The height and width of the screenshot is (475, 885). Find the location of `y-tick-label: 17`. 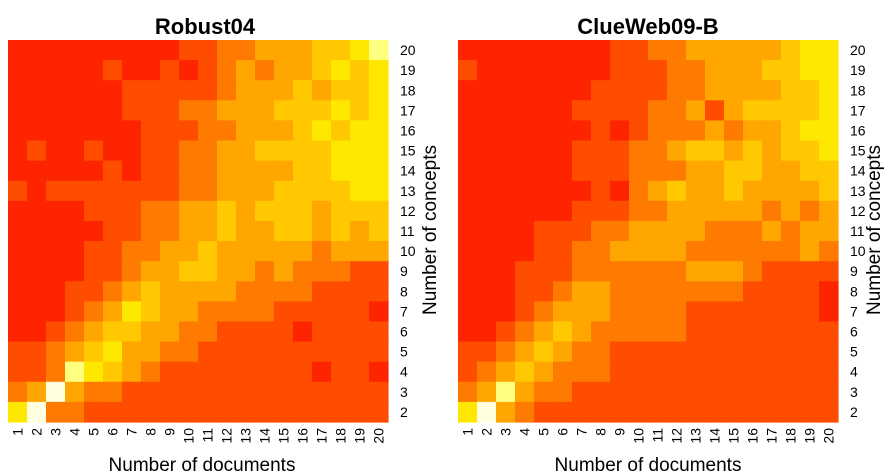

y-tick-label: 17 is located at coordinates (858, 110).